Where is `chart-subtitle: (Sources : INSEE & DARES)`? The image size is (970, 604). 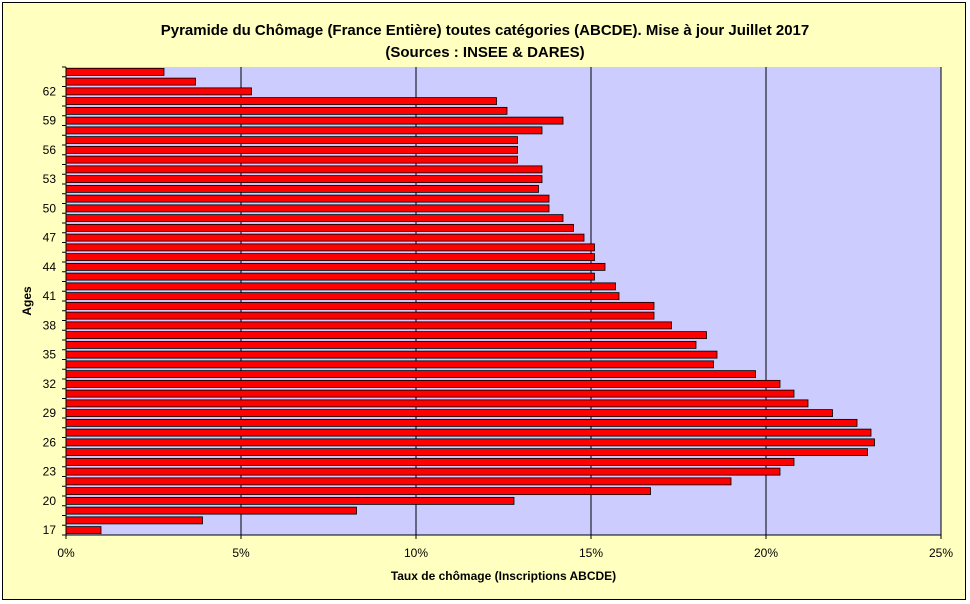
chart-subtitle: (Sources : INSEE & DARES) is located at coordinates (485, 52).